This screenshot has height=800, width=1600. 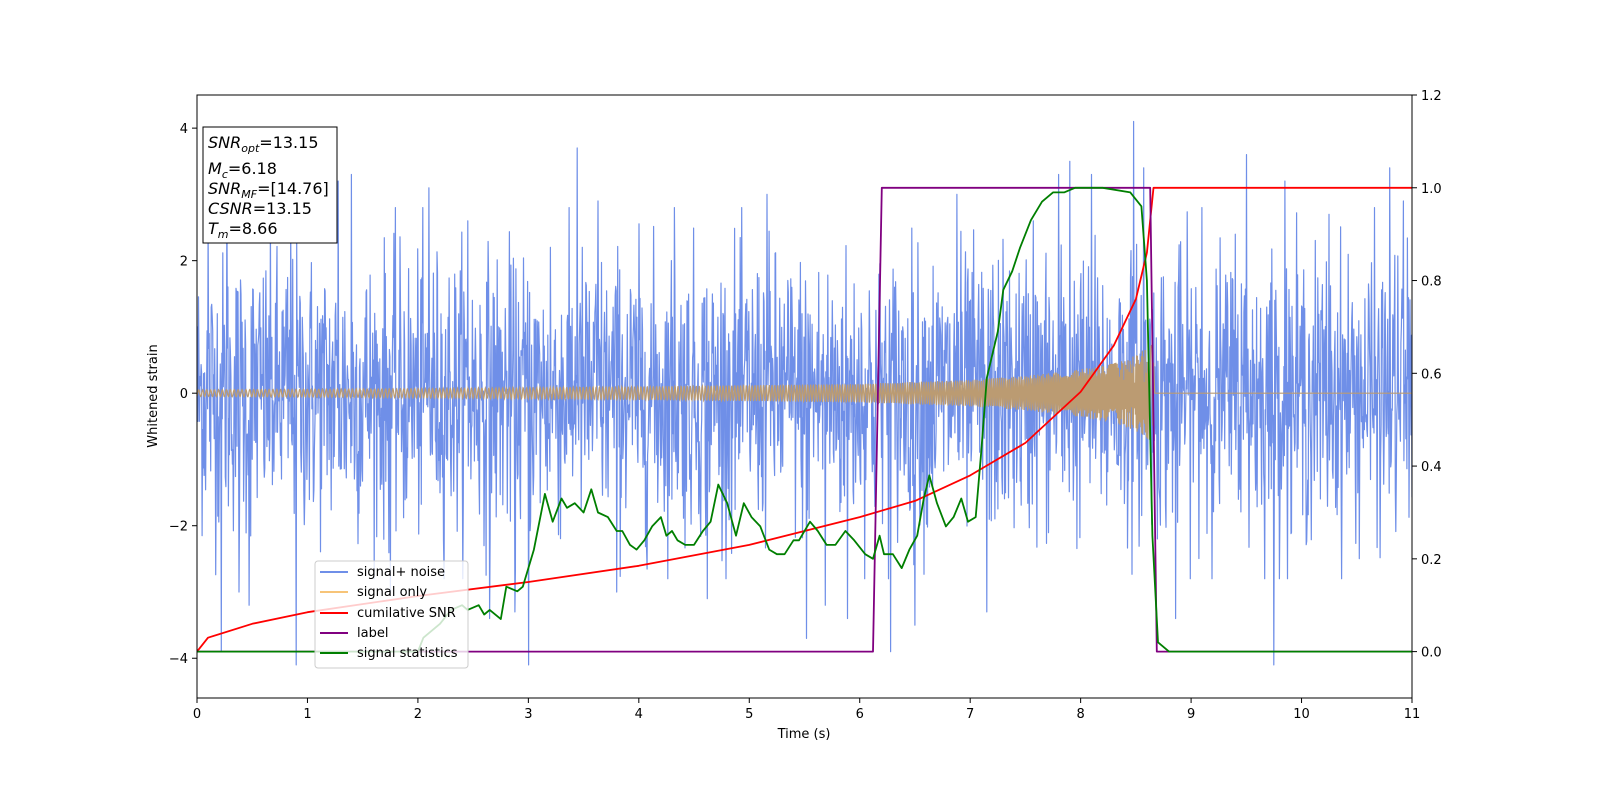 What do you see at coordinates (806, 710) in the screenshot?
I see `x-axis: 0 1 2 3 4 5 6 7 8 9 10 11` at bounding box center [806, 710].